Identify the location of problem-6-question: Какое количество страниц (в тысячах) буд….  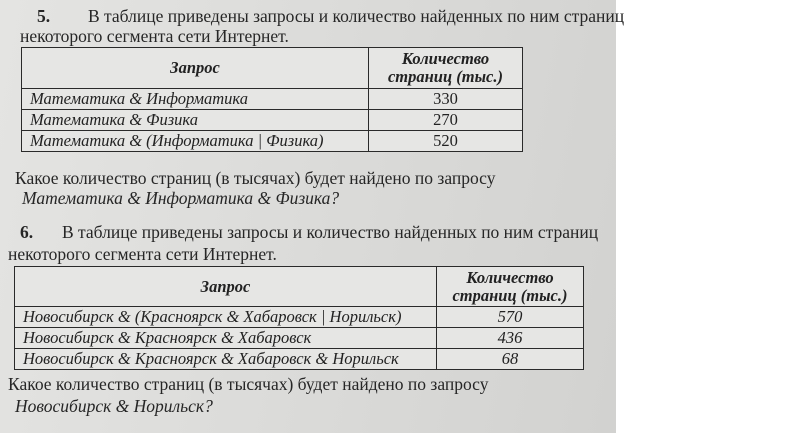
(248, 384).